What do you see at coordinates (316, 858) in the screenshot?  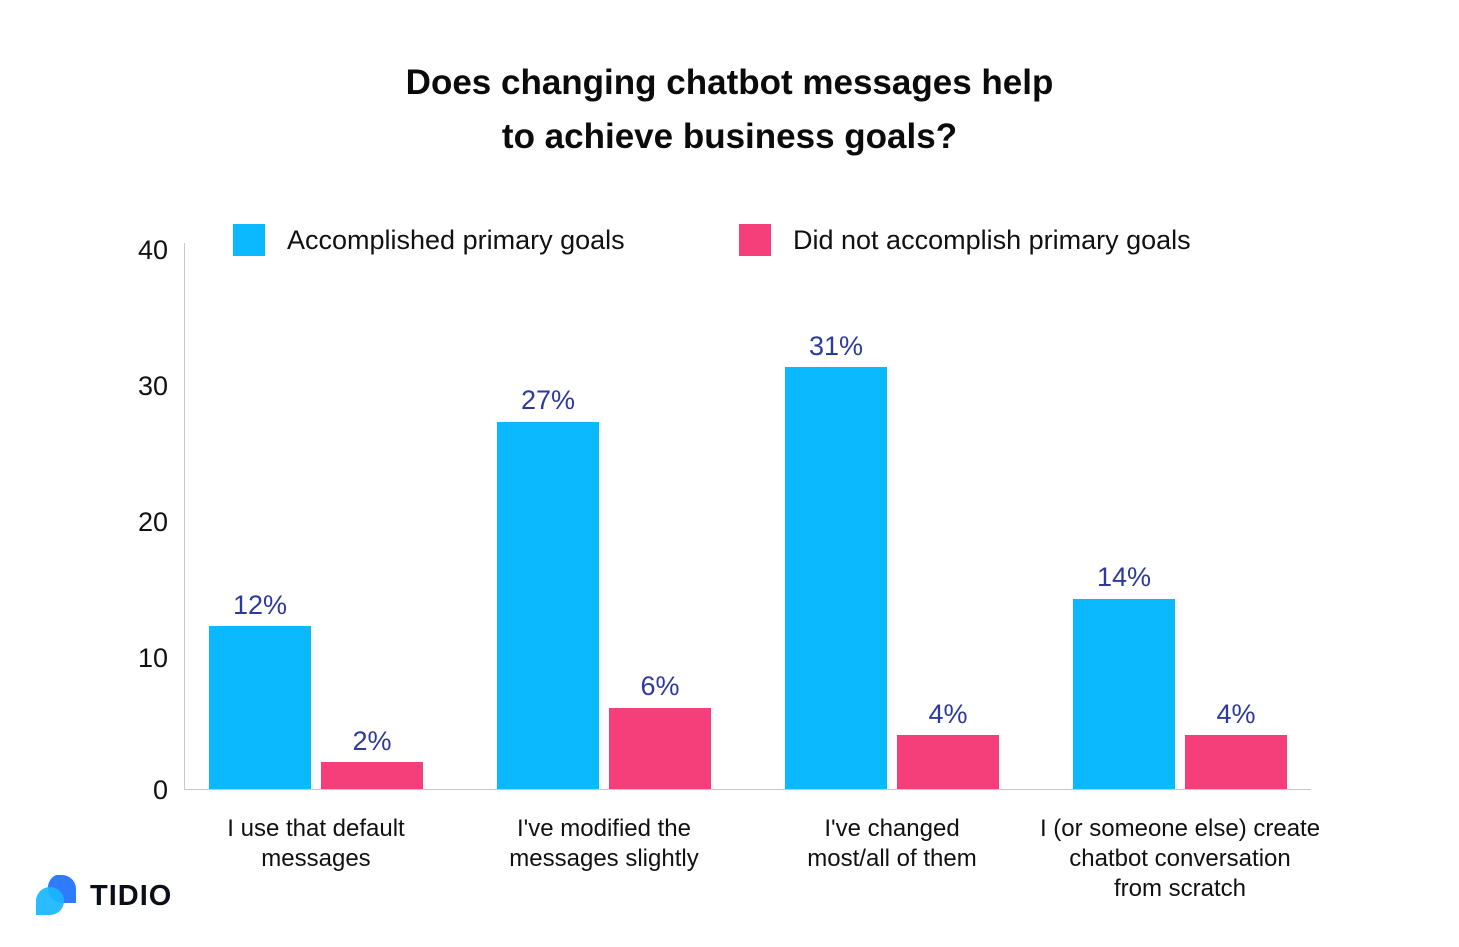 I see `category-label-line: messages` at bounding box center [316, 858].